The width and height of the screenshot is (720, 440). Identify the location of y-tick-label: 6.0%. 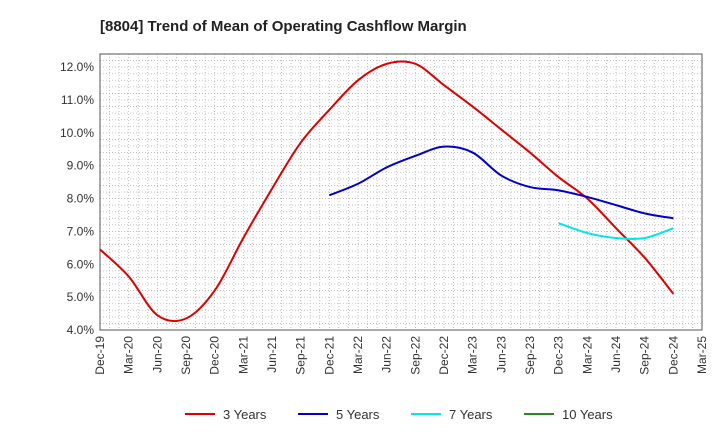
(81, 264).